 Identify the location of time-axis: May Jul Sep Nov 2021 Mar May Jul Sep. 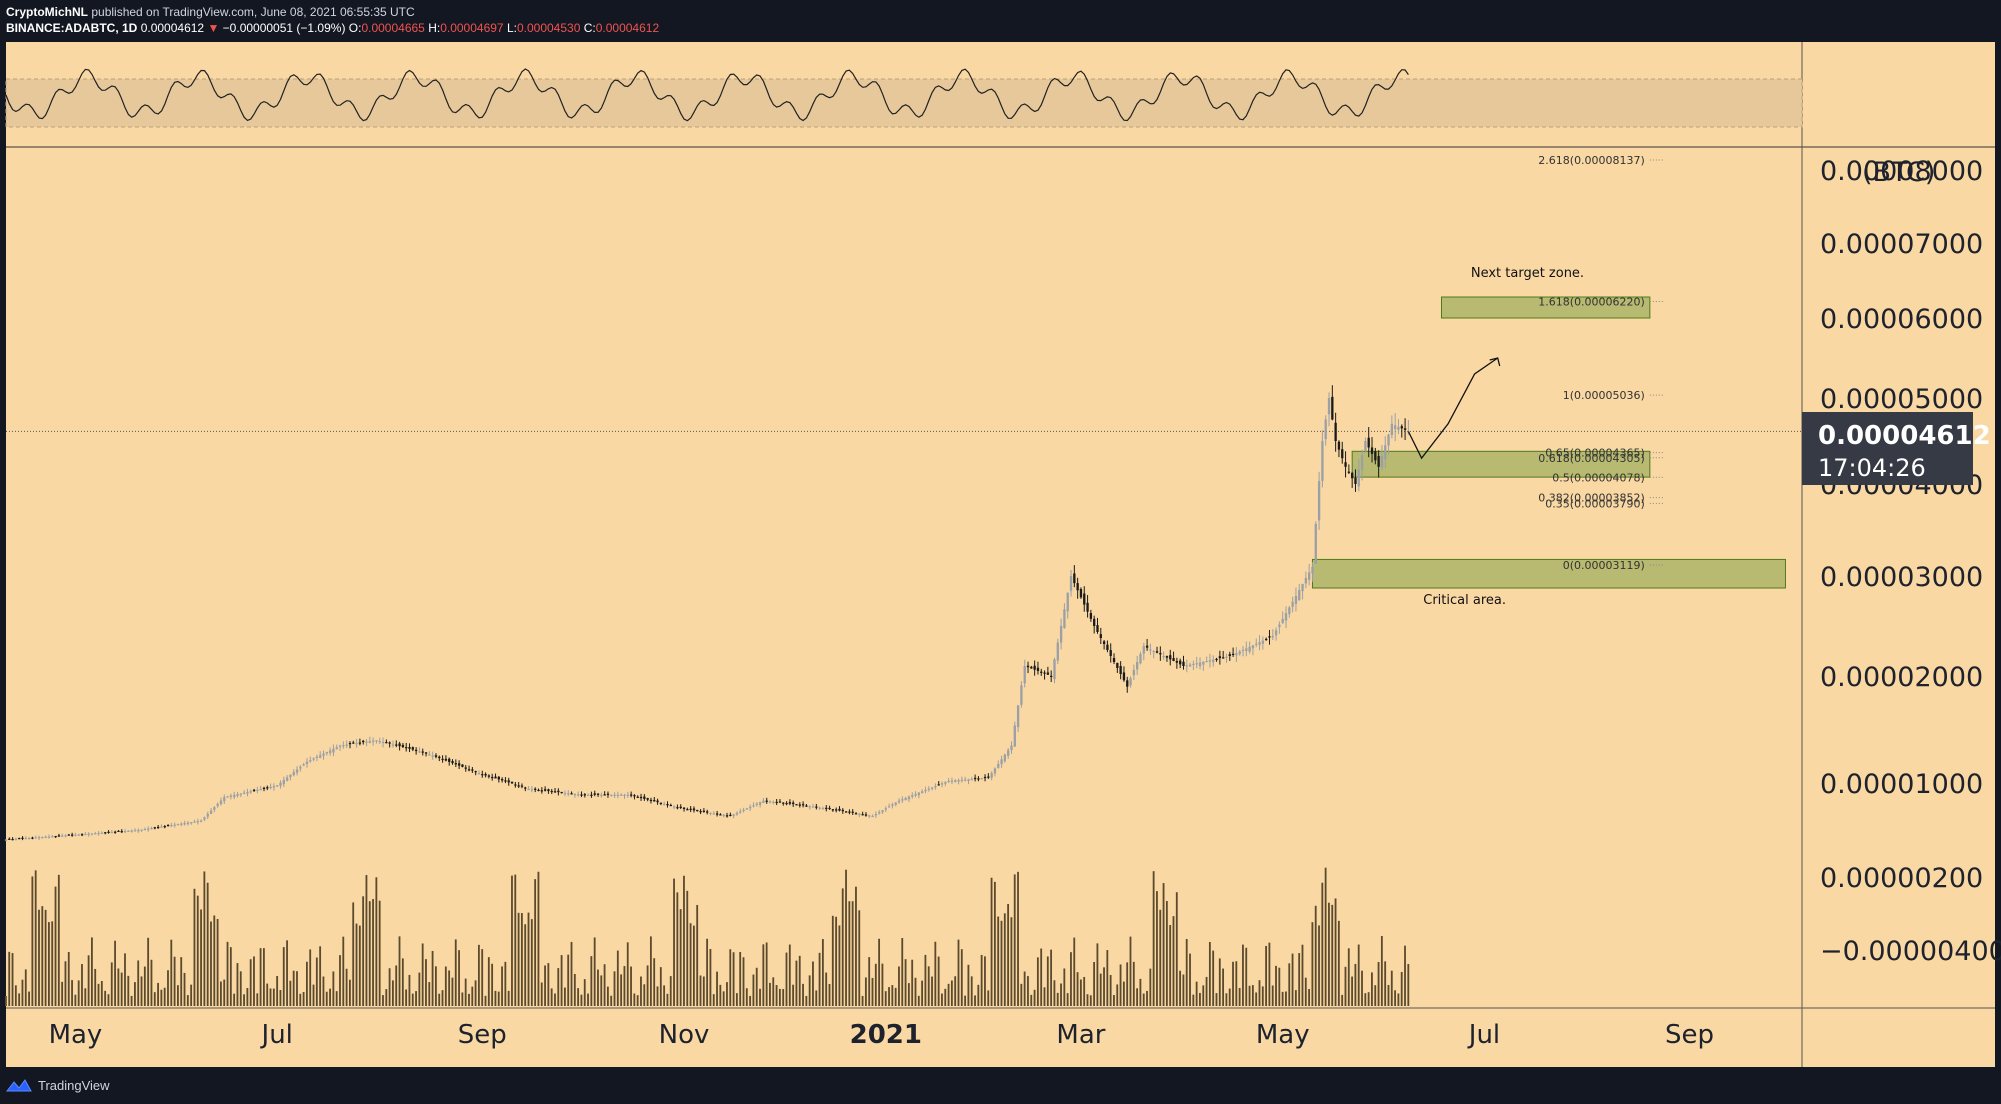
(881, 1035).